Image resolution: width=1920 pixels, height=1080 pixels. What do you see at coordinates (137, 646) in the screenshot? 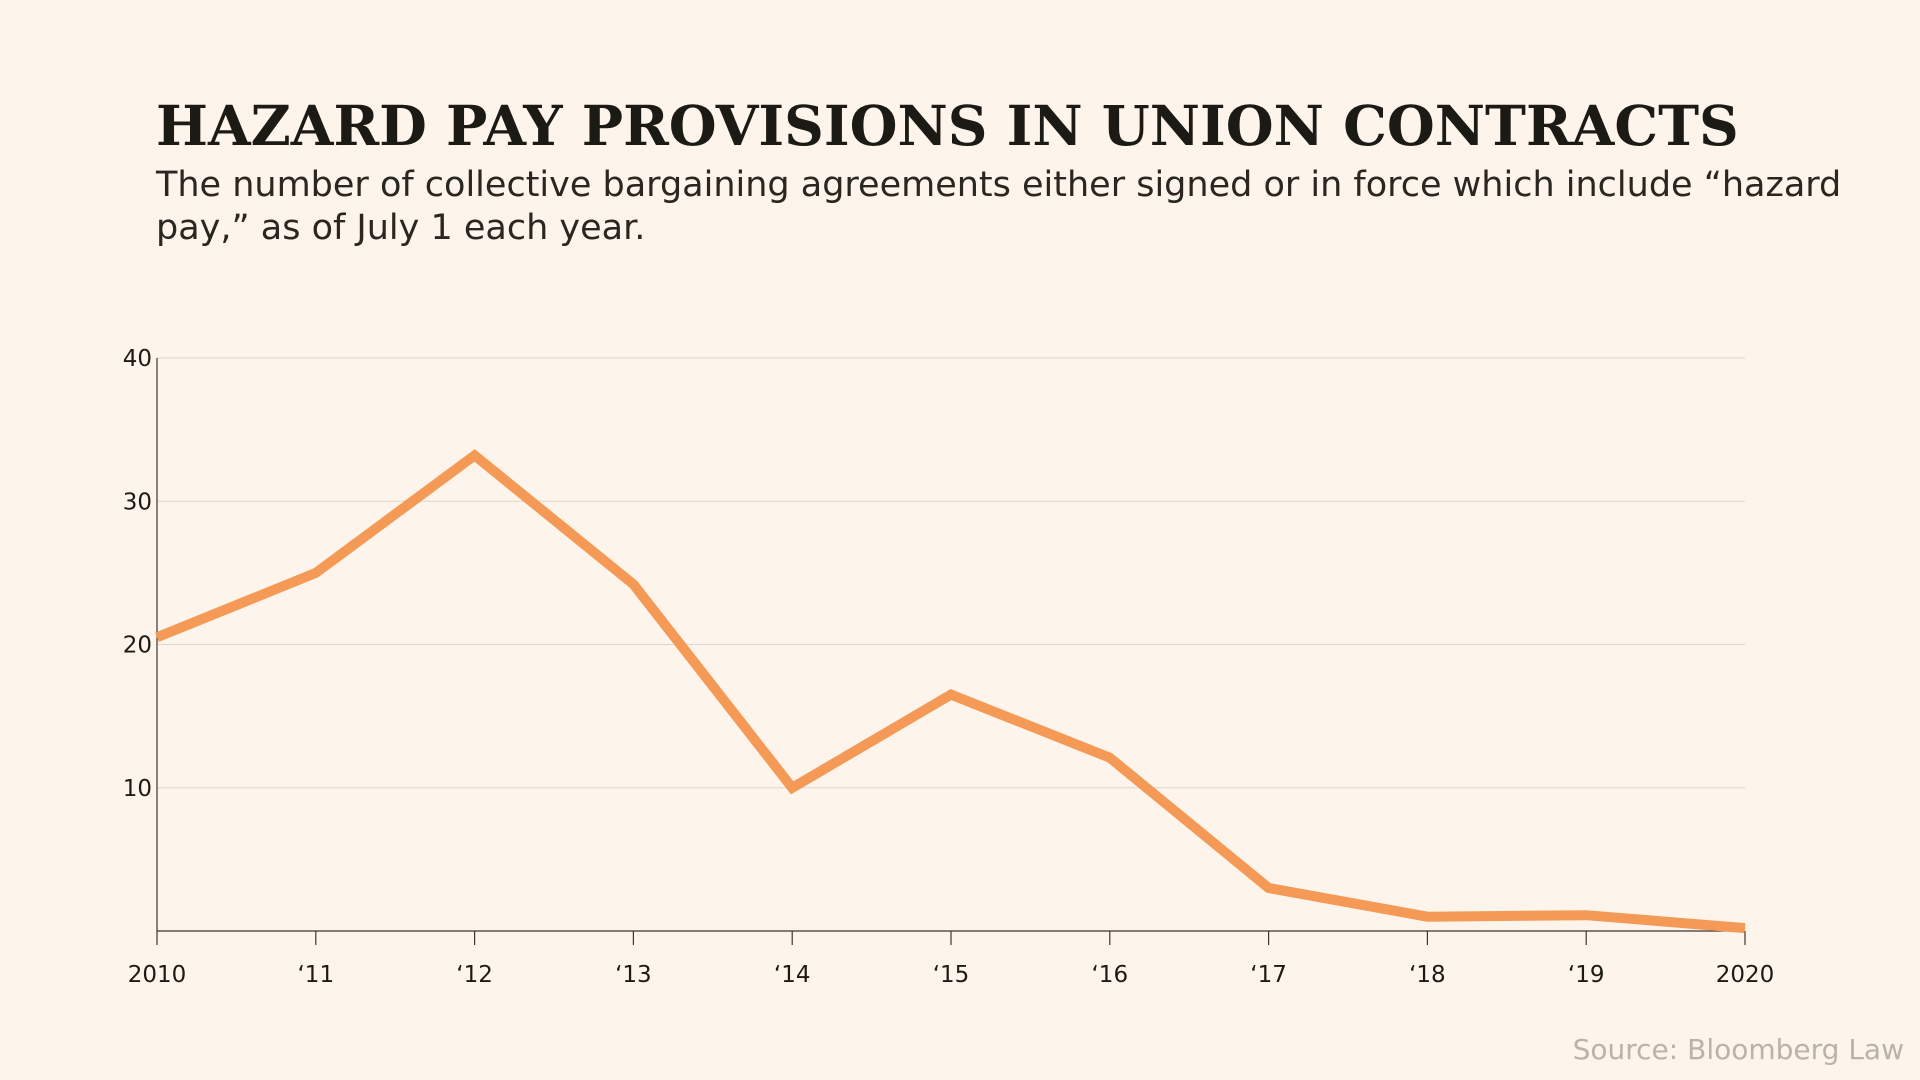
I see `y-tick-label: 20` at bounding box center [137, 646].